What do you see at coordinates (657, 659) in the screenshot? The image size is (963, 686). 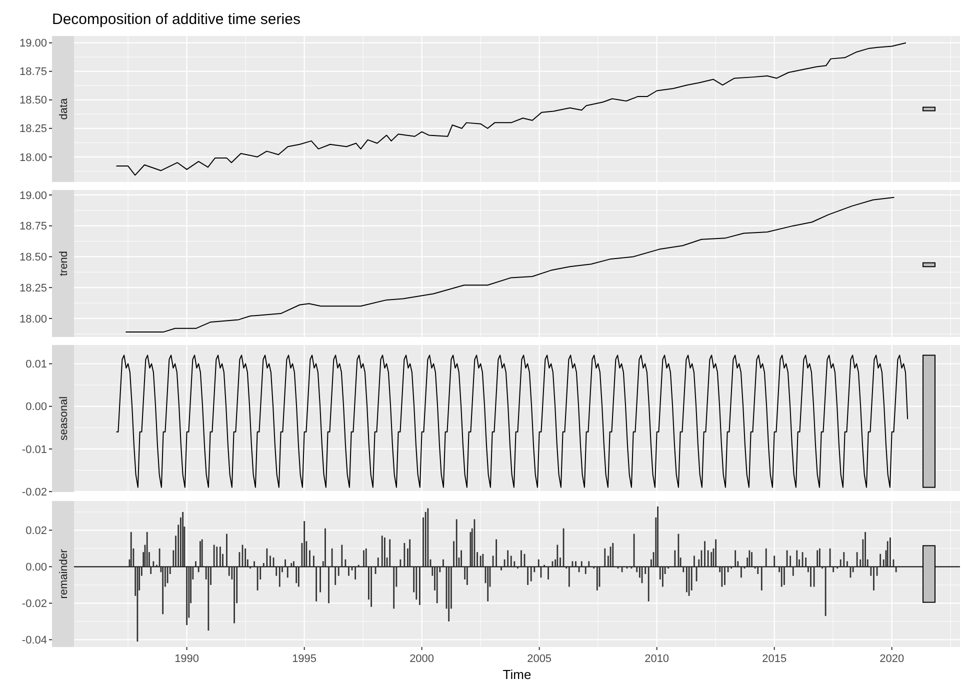 I see `x-tick-label: 2010` at bounding box center [657, 659].